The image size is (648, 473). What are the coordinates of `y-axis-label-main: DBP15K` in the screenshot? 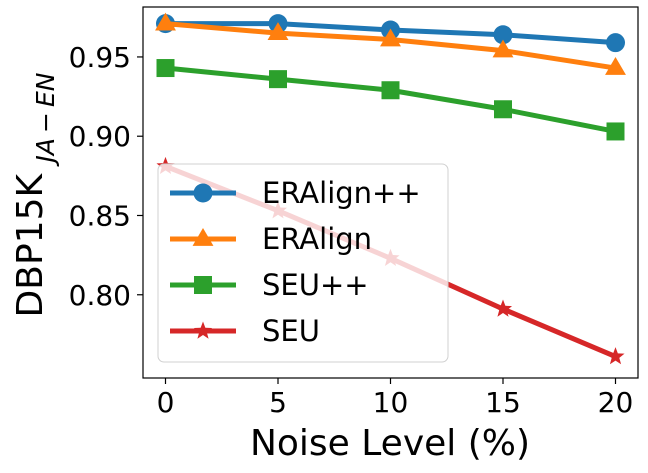 It's located at (30, 245).